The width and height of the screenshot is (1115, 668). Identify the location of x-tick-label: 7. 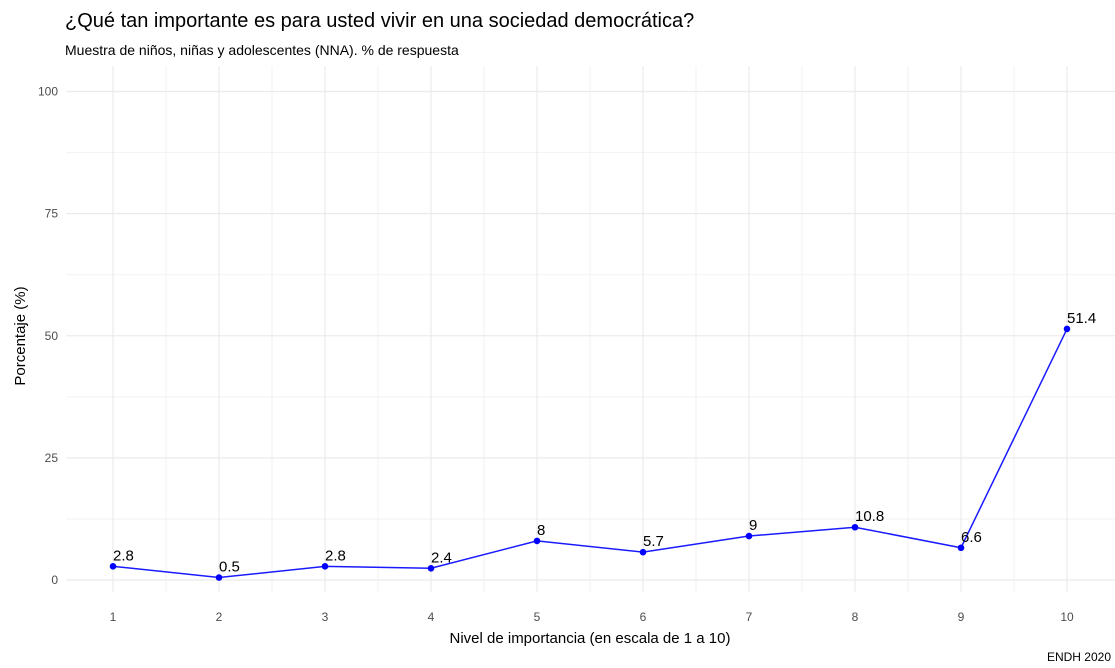
(749, 617).